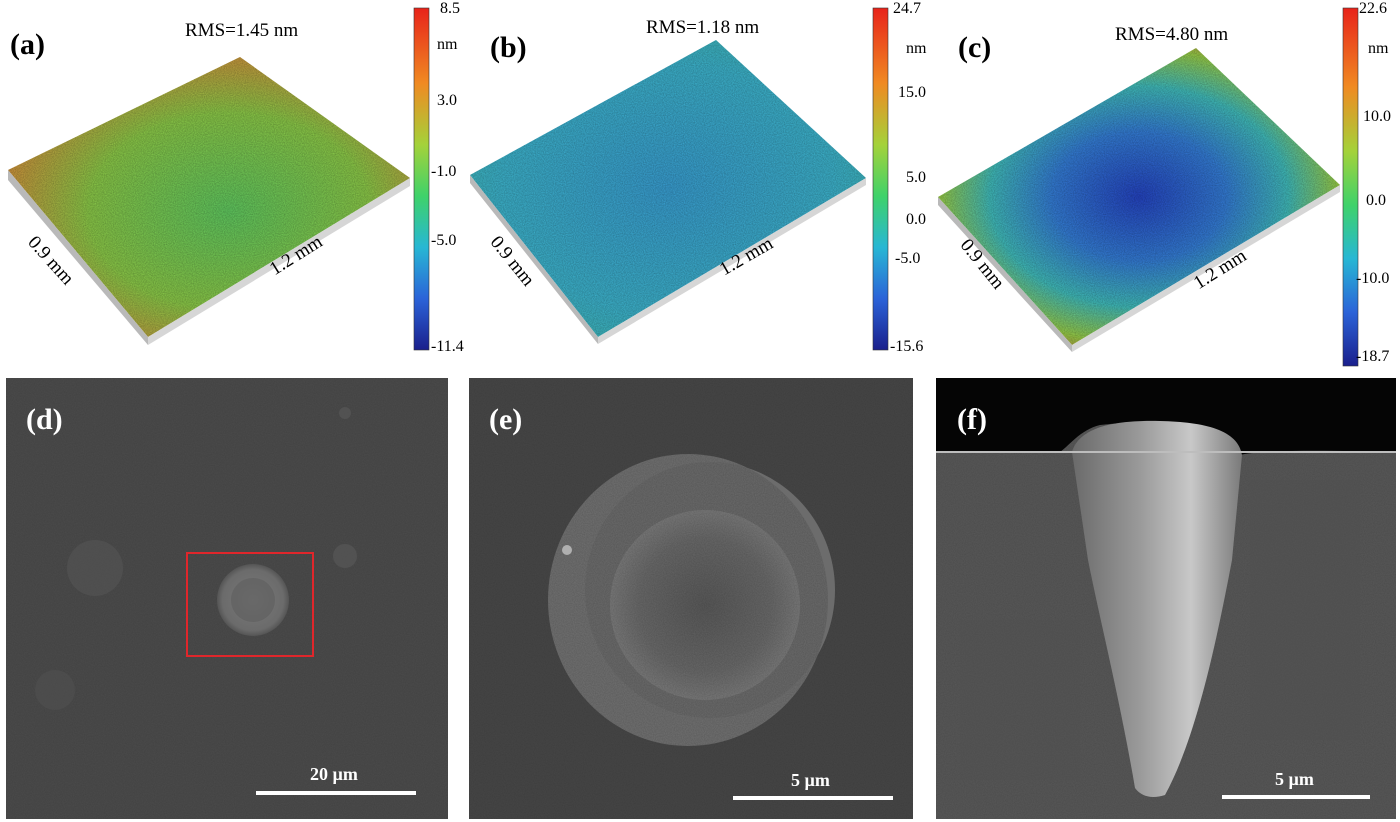 The image size is (1400, 822). Describe the element at coordinates (703, 27) in the screenshot. I see `rms-value-b: RMS=1.18 nm` at that location.